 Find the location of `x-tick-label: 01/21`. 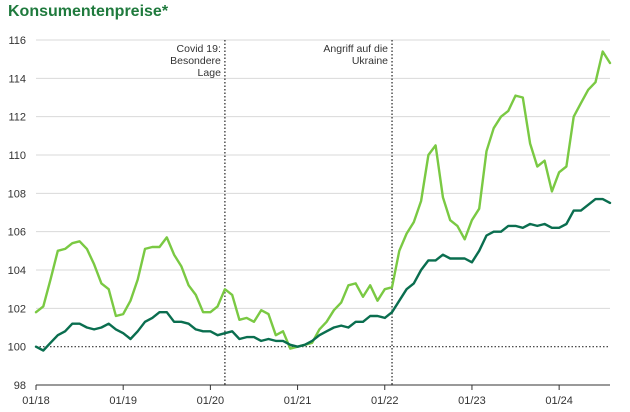

x-tick-label: 01/21 is located at coordinates (298, 401).